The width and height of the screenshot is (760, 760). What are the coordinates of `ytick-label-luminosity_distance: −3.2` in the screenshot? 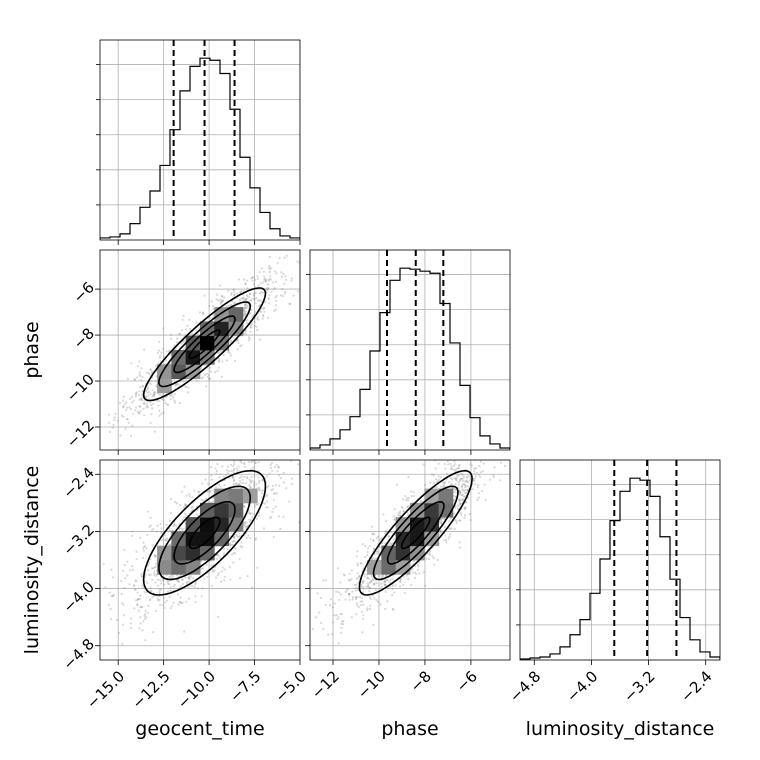 It's located at (79, 540).